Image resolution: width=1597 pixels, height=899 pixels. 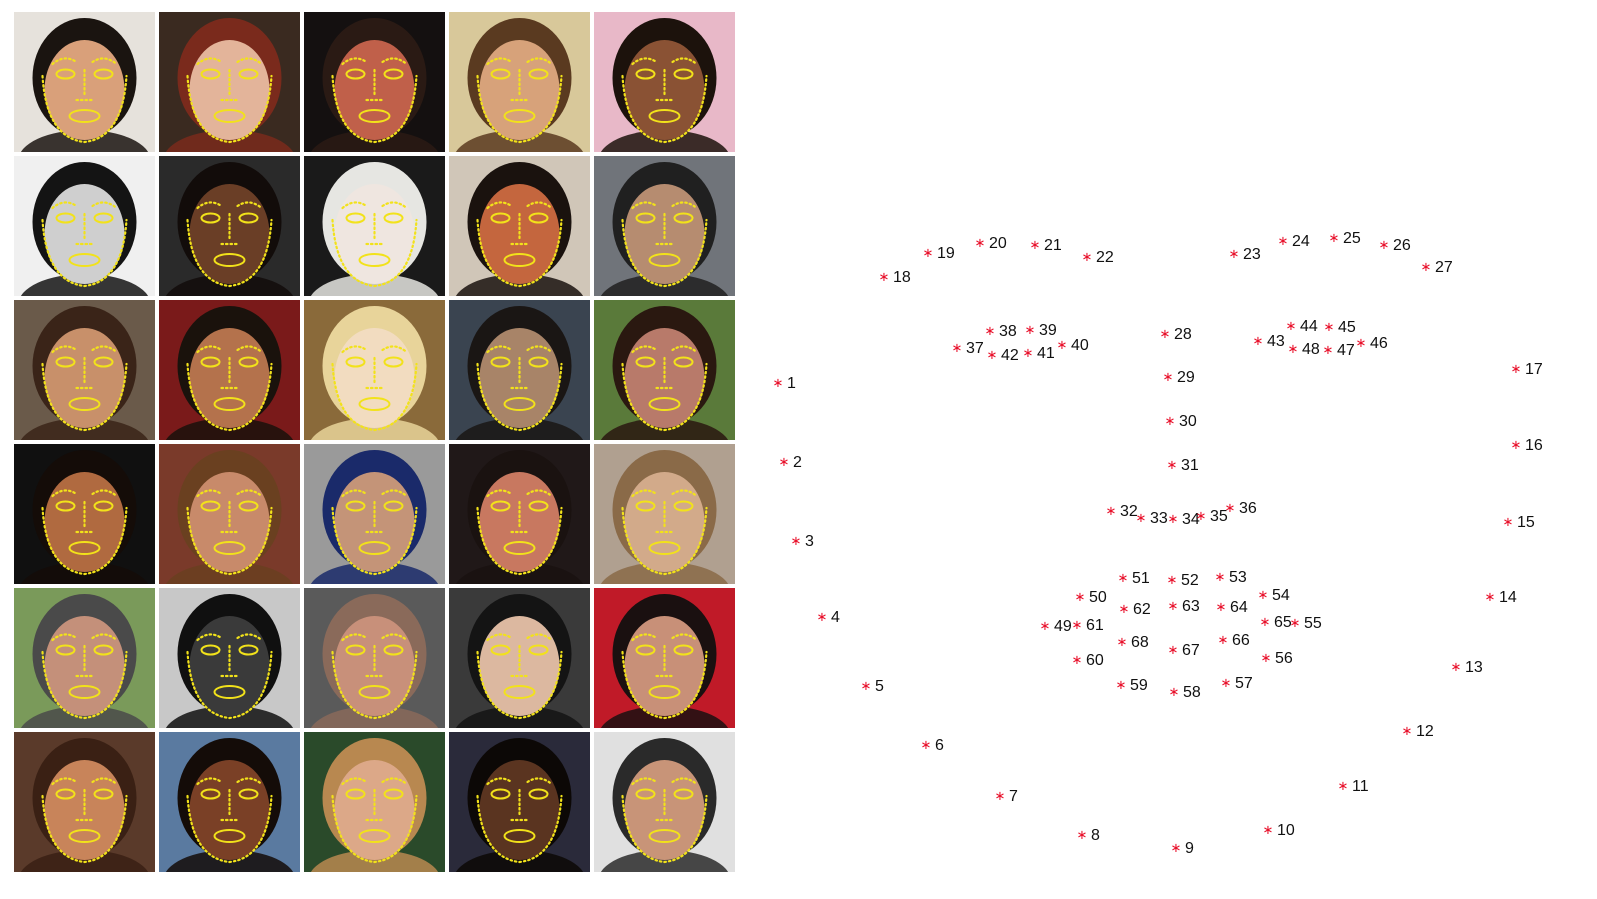 What do you see at coordinates (1010, 355) in the screenshot?
I see `landmark-label: 42` at bounding box center [1010, 355].